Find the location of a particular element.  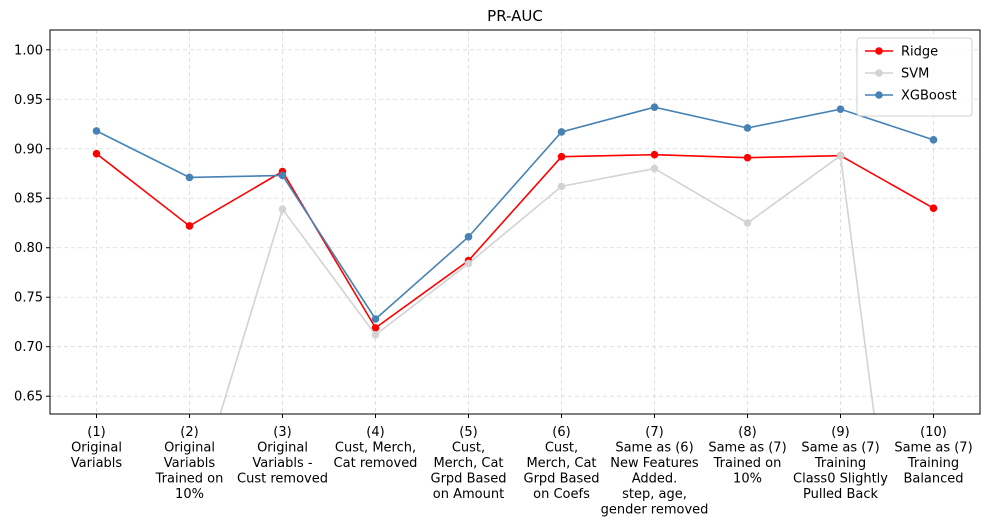

y-tick-label: 1.00 is located at coordinates (28, 50).